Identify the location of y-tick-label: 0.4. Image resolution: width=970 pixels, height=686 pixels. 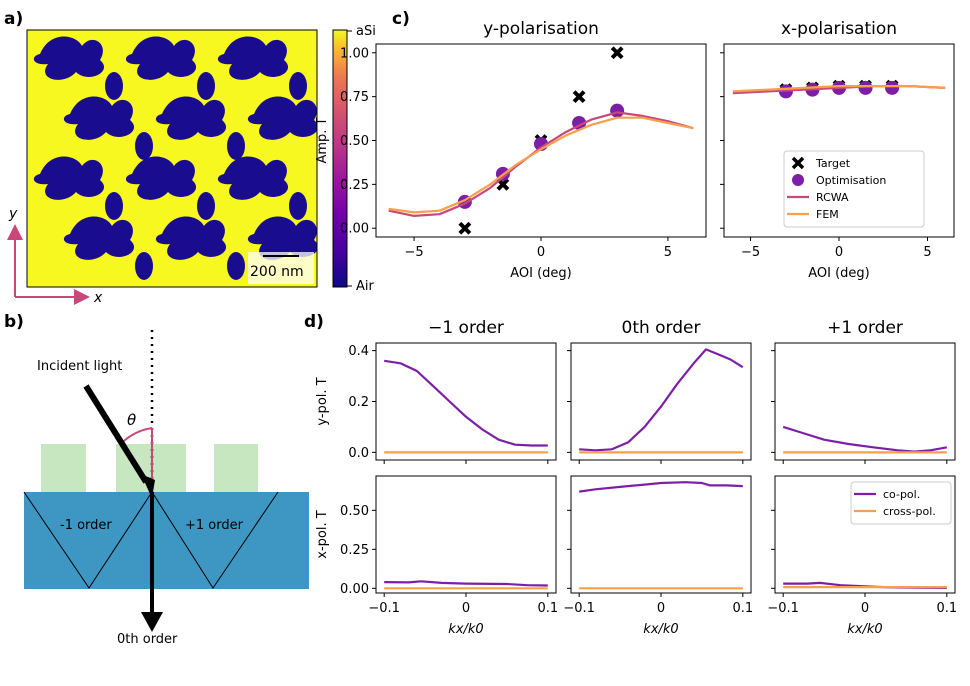
(358, 351).